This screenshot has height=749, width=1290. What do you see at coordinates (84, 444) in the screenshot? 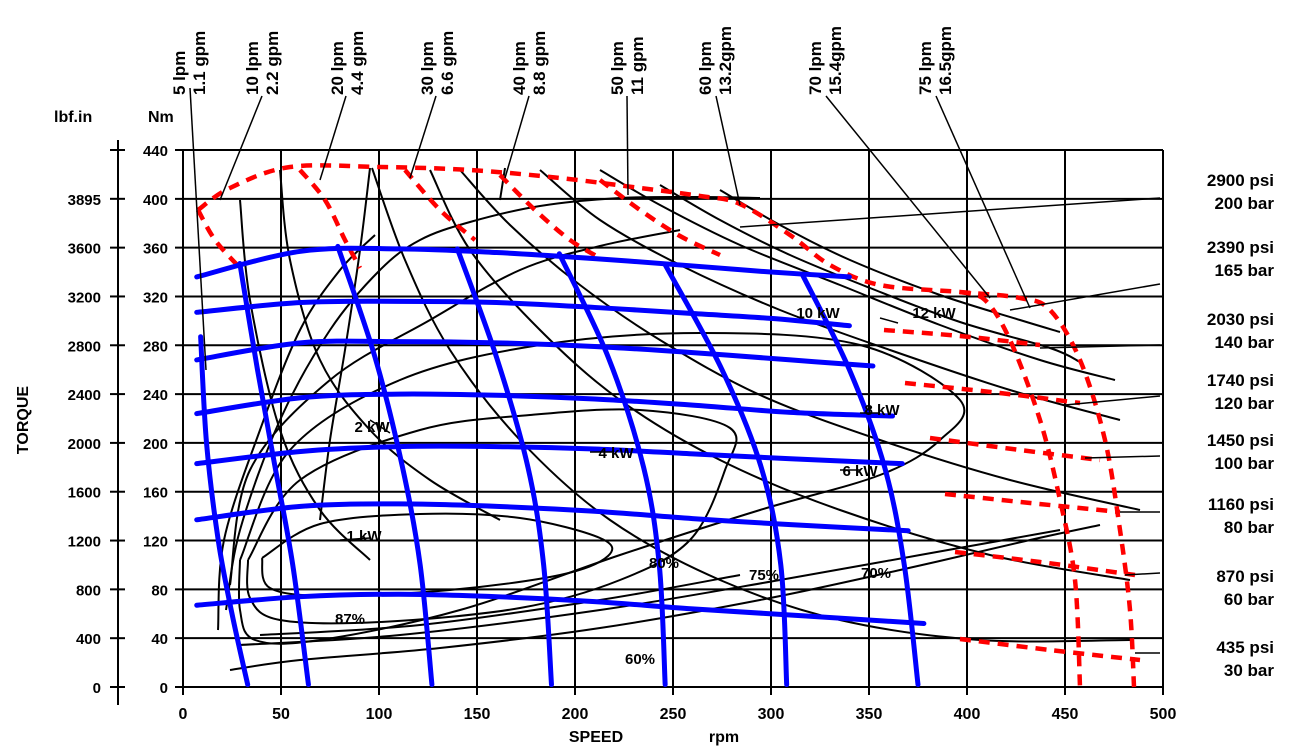
I see `lbfin-tick-label: 2000` at bounding box center [84, 444].